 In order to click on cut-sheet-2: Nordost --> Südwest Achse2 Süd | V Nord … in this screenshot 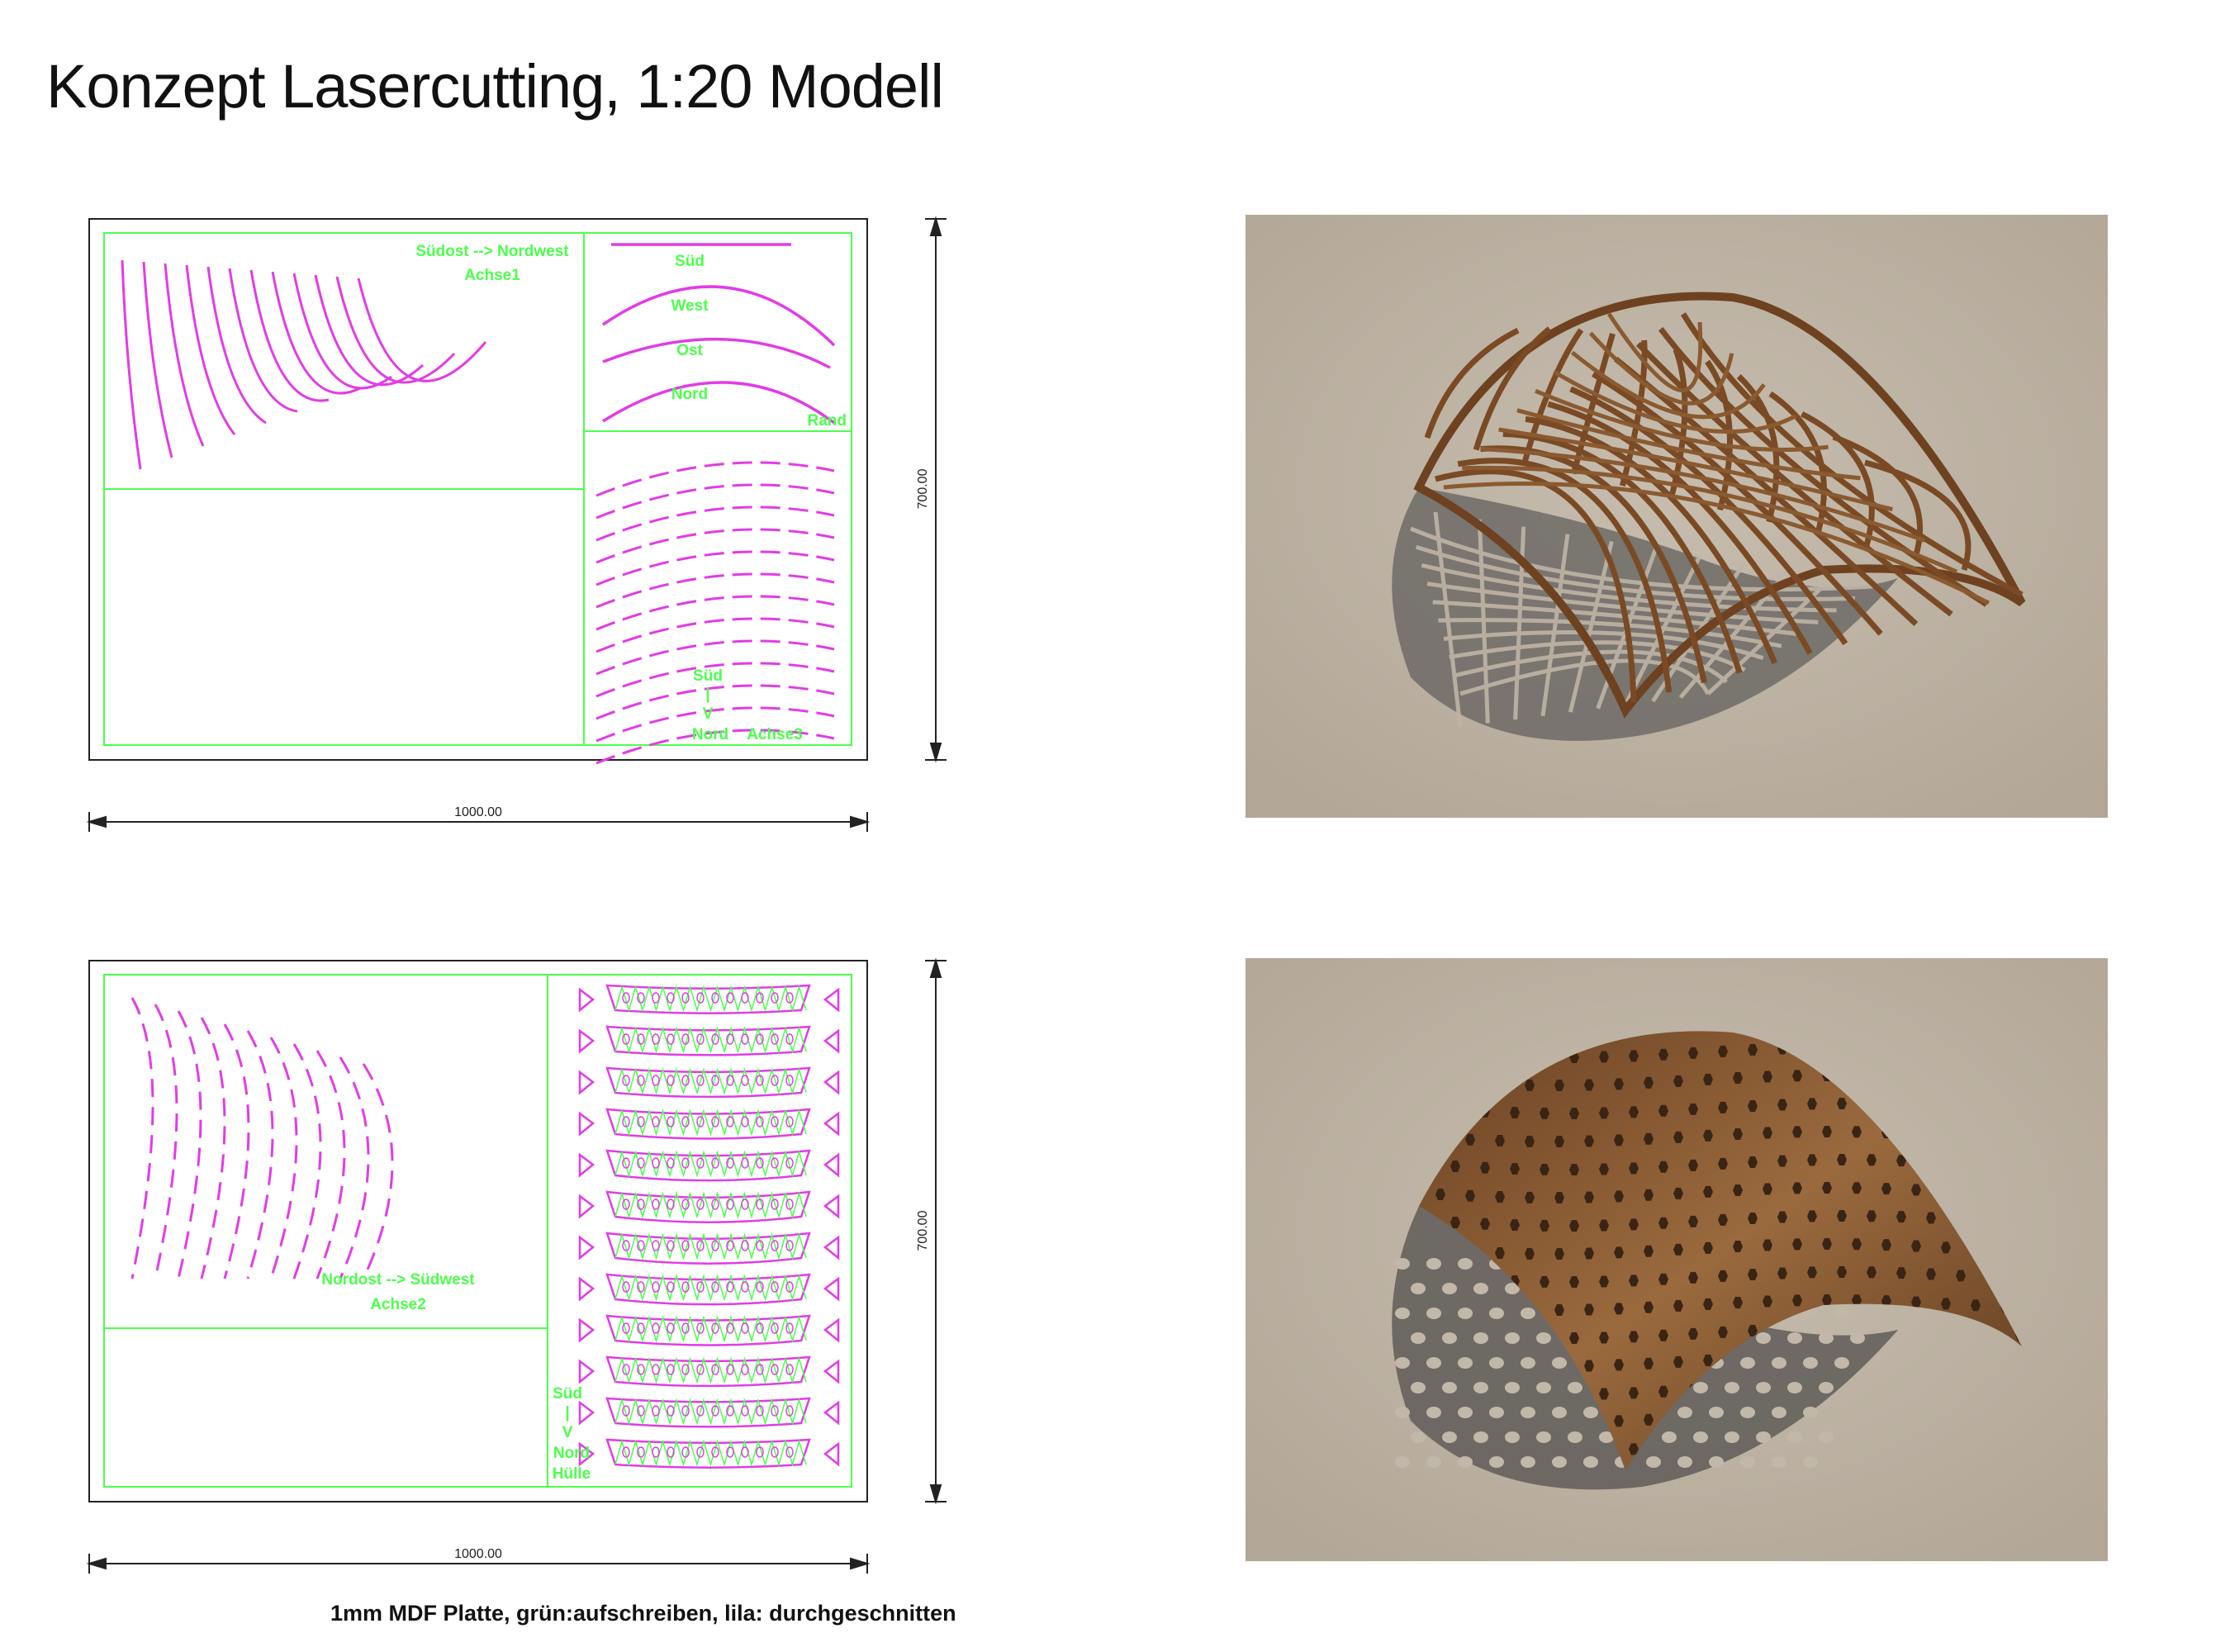, I will do `click(516, 1265)`.